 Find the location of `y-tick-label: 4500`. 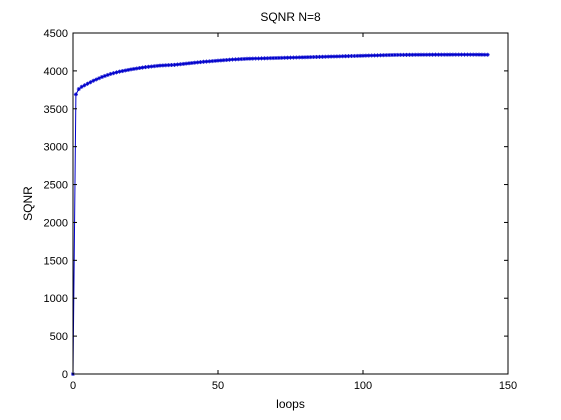

y-tick-label: 4500 is located at coordinates (56, 34).